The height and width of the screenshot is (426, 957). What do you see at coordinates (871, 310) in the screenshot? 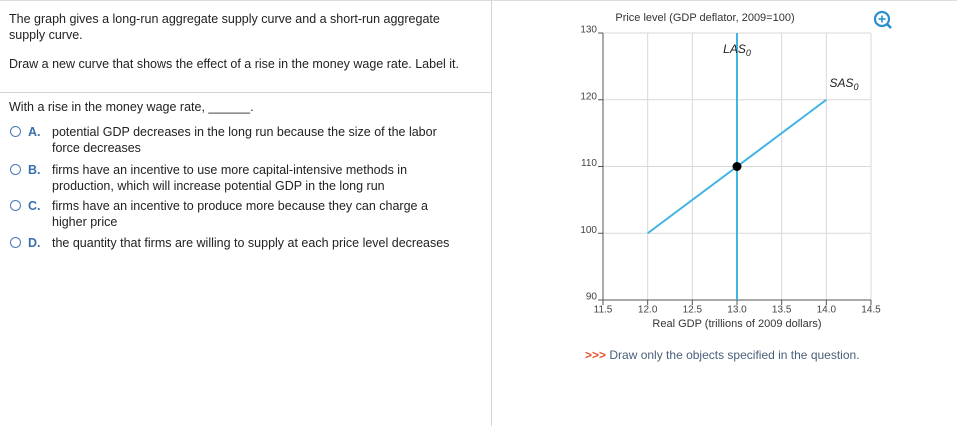
I see `x-tick-label: 14.5` at bounding box center [871, 310].